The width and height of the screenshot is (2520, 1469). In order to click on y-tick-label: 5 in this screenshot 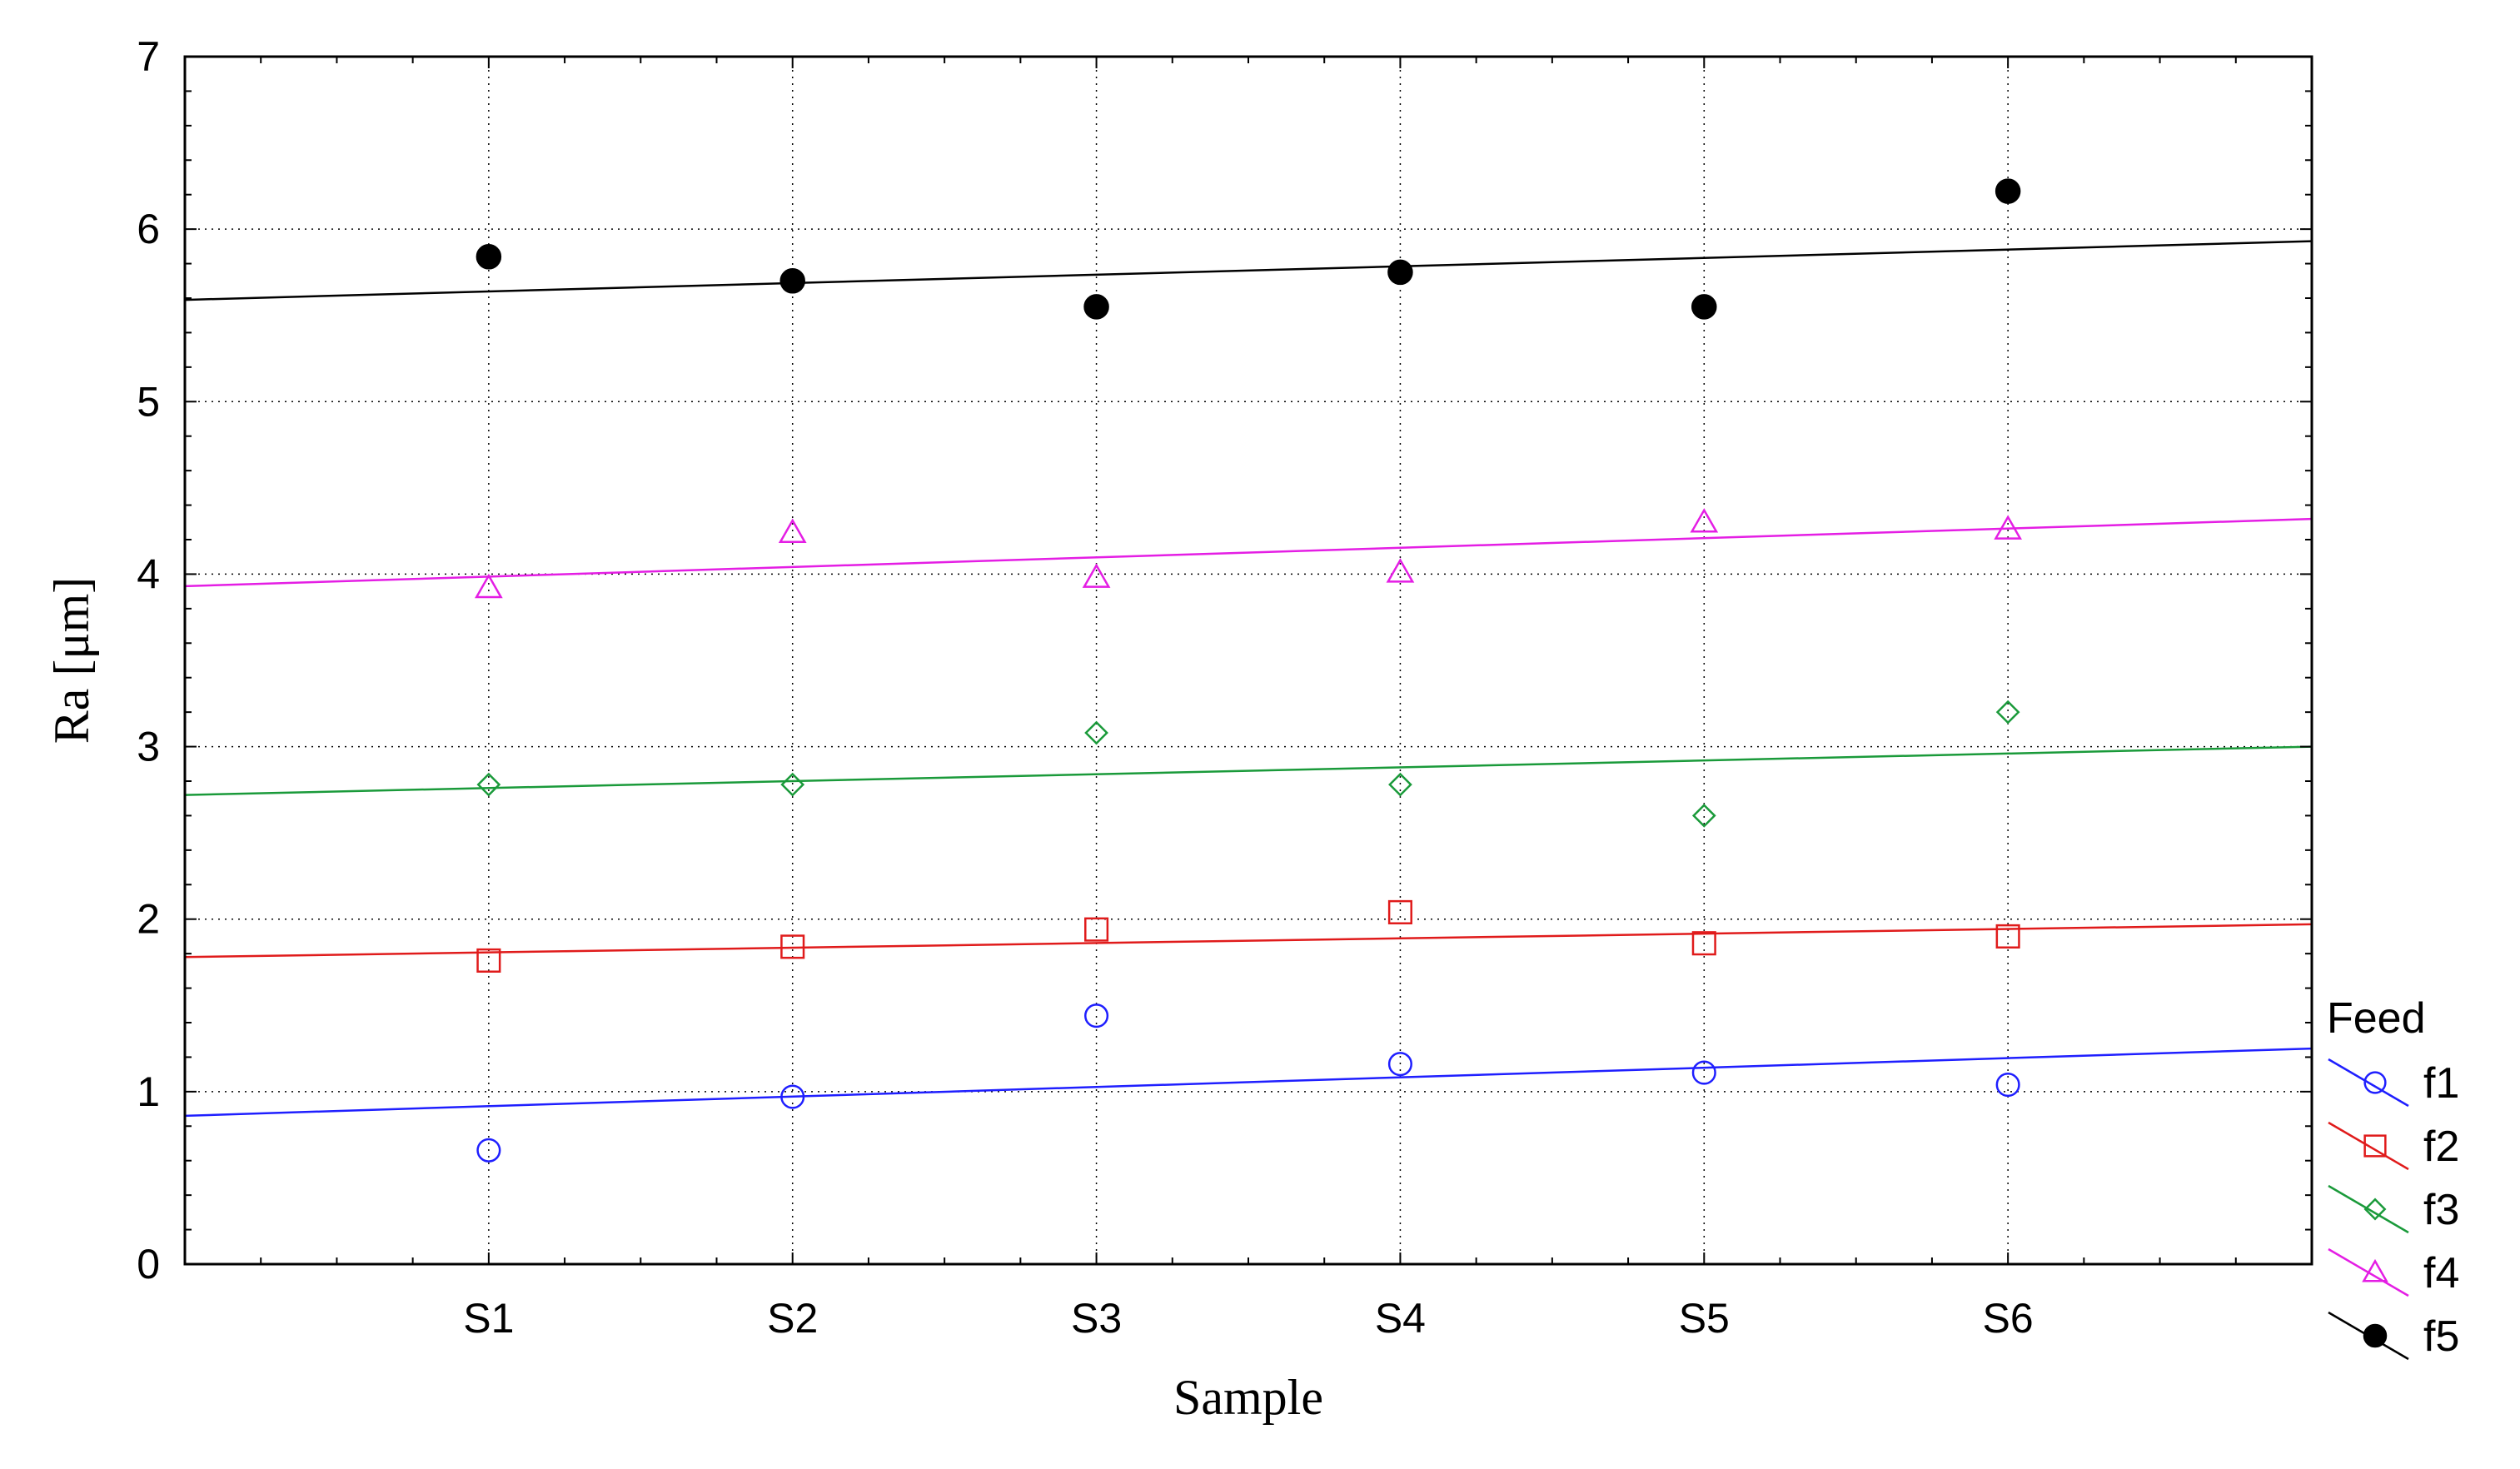, I will do `click(148, 401)`.